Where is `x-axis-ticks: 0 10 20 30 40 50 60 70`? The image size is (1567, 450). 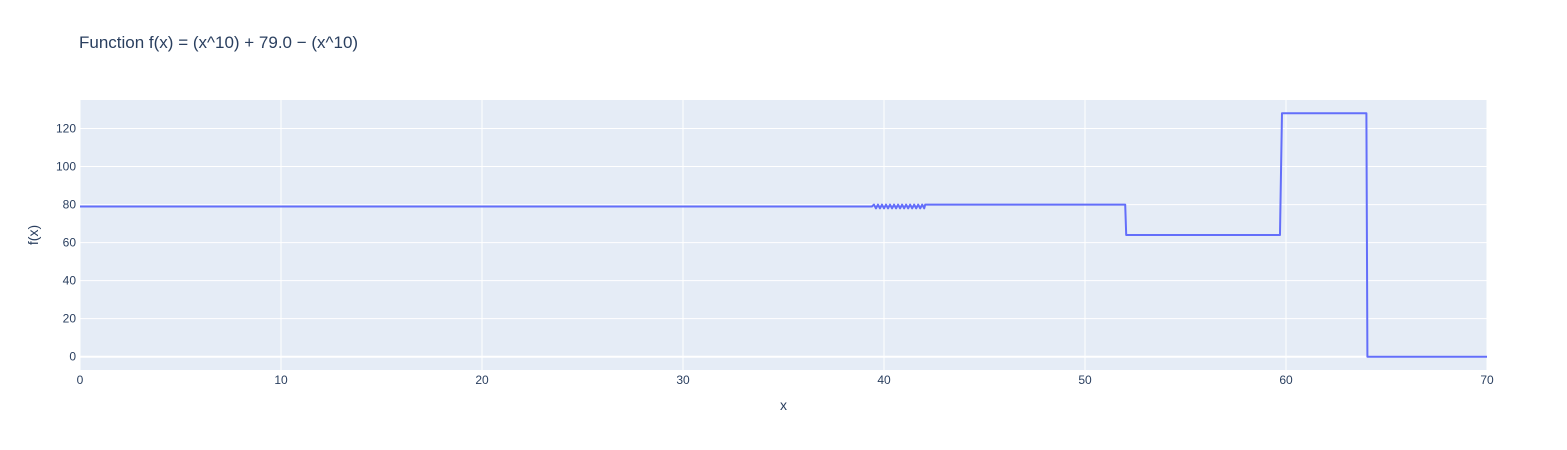
x-axis-ticks: 0 10 20 30 40 50 60 70 is located at coordinates (785, 380).